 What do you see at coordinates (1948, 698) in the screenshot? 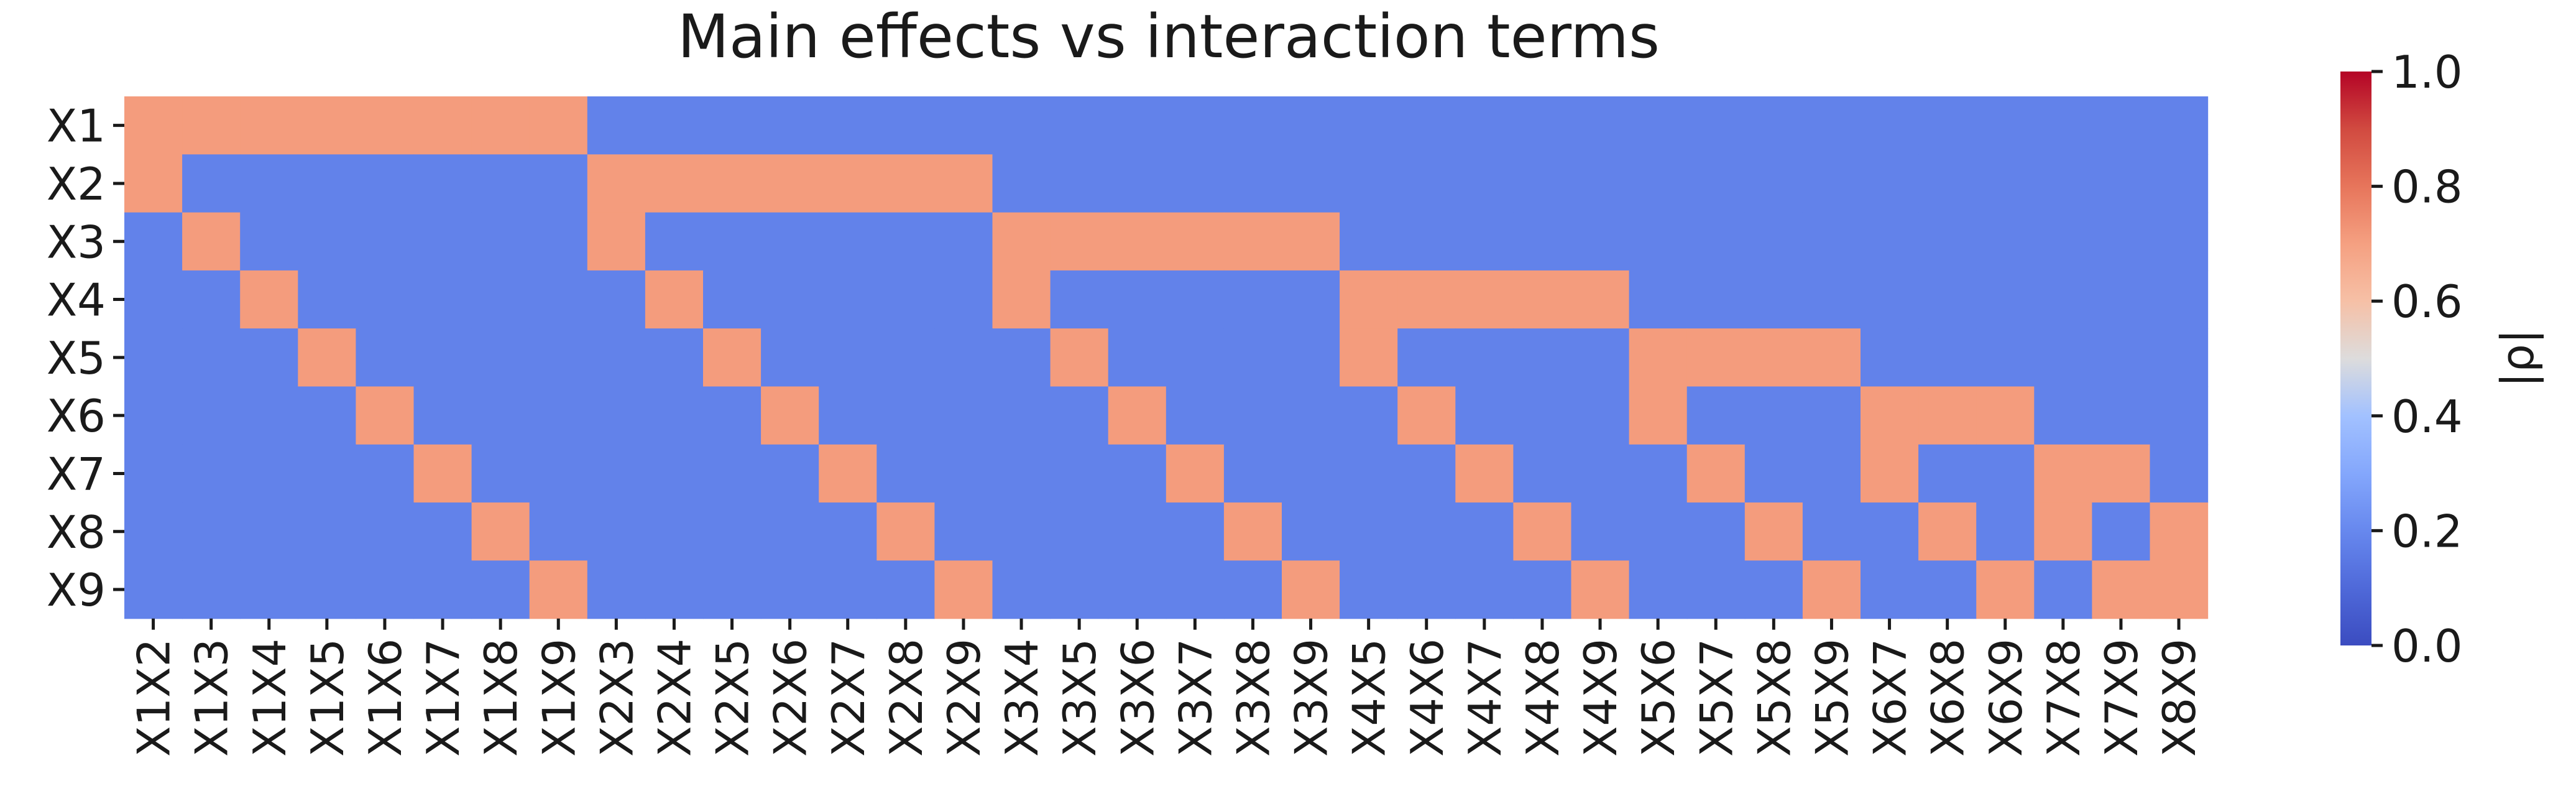
I see `x-tick-label: X6X8` at bounding box center [1948, 698].